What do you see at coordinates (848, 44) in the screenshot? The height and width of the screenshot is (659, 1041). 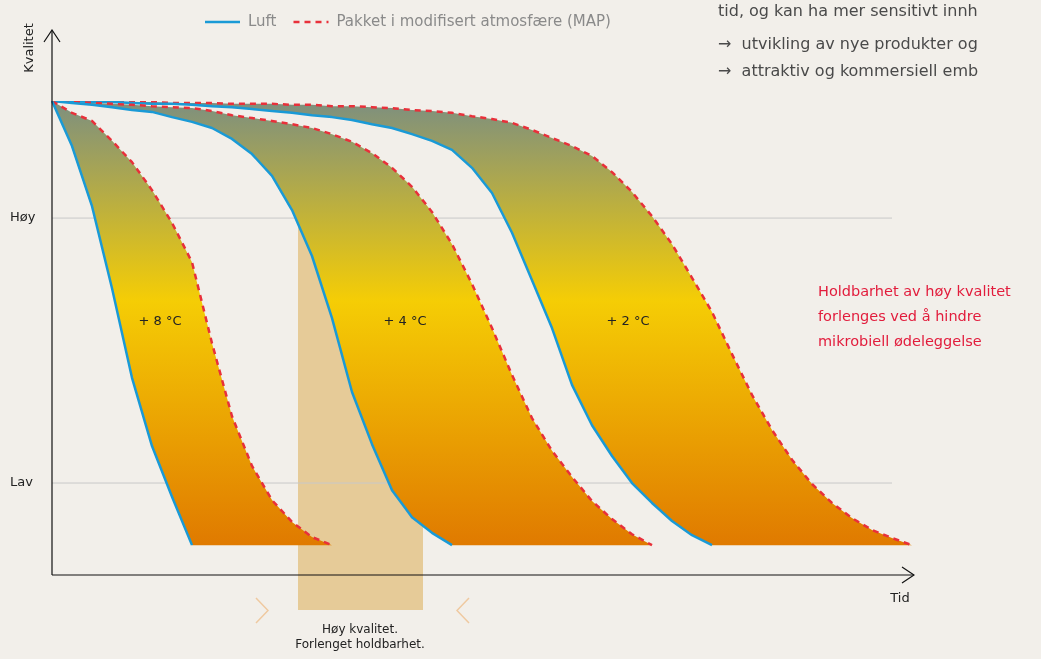 I see `text: → utvikling av nye produkter og` at bounding box center [848, 44].